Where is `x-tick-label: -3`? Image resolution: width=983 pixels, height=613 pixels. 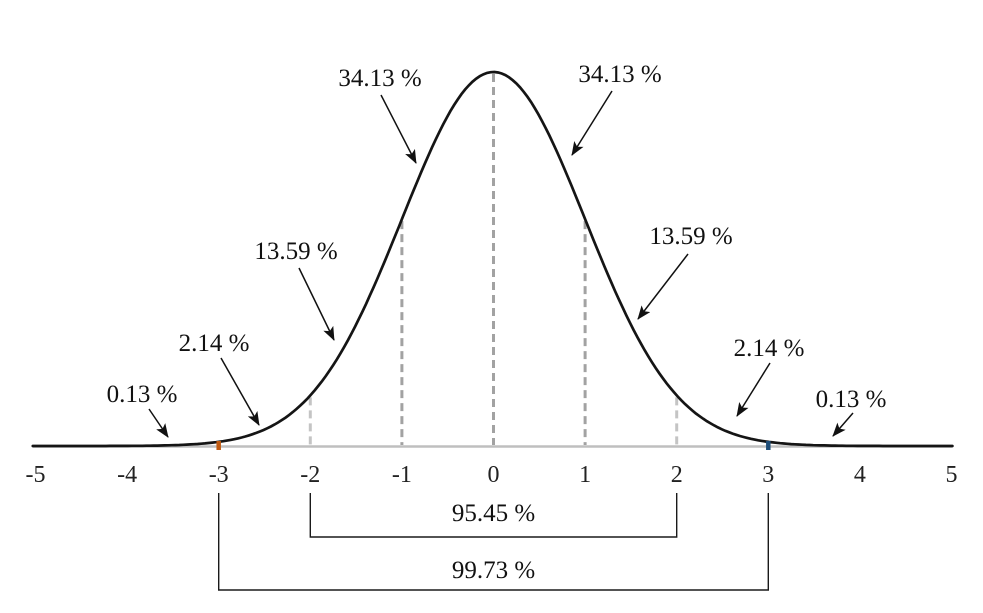
x-tick-label: -3 is located at coordinates (219, 475).